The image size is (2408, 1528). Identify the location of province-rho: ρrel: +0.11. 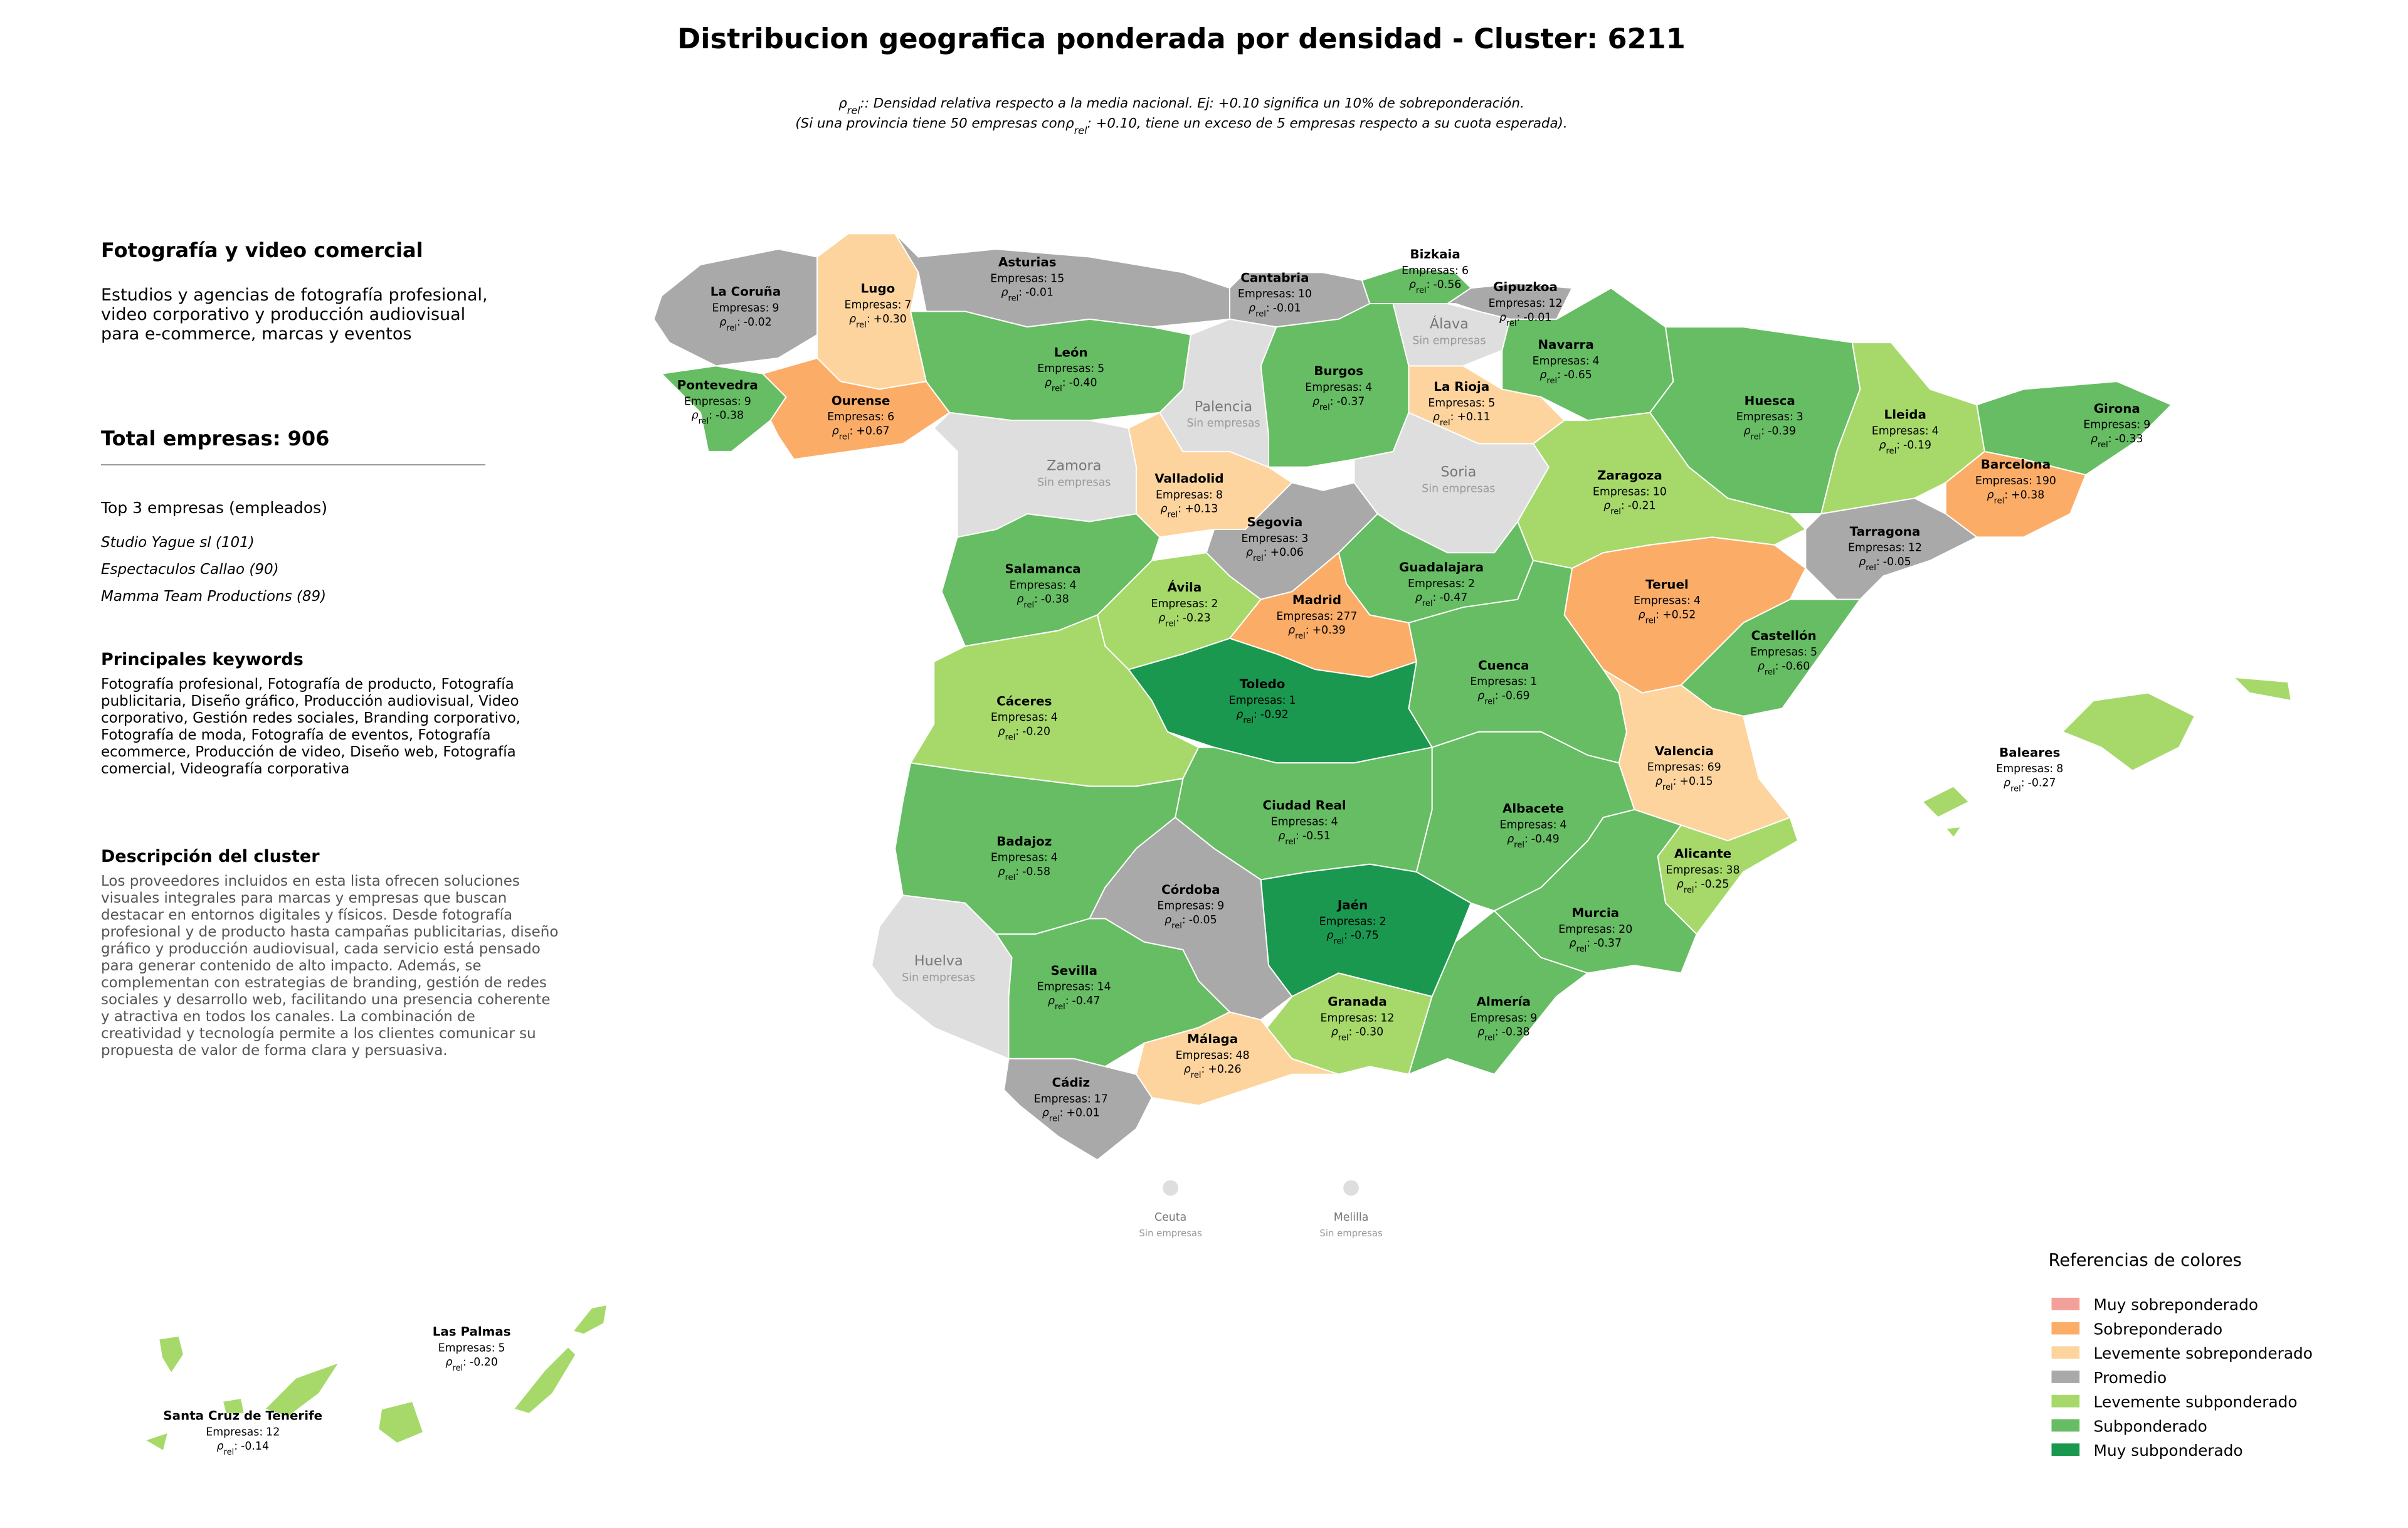
(1462, 419).